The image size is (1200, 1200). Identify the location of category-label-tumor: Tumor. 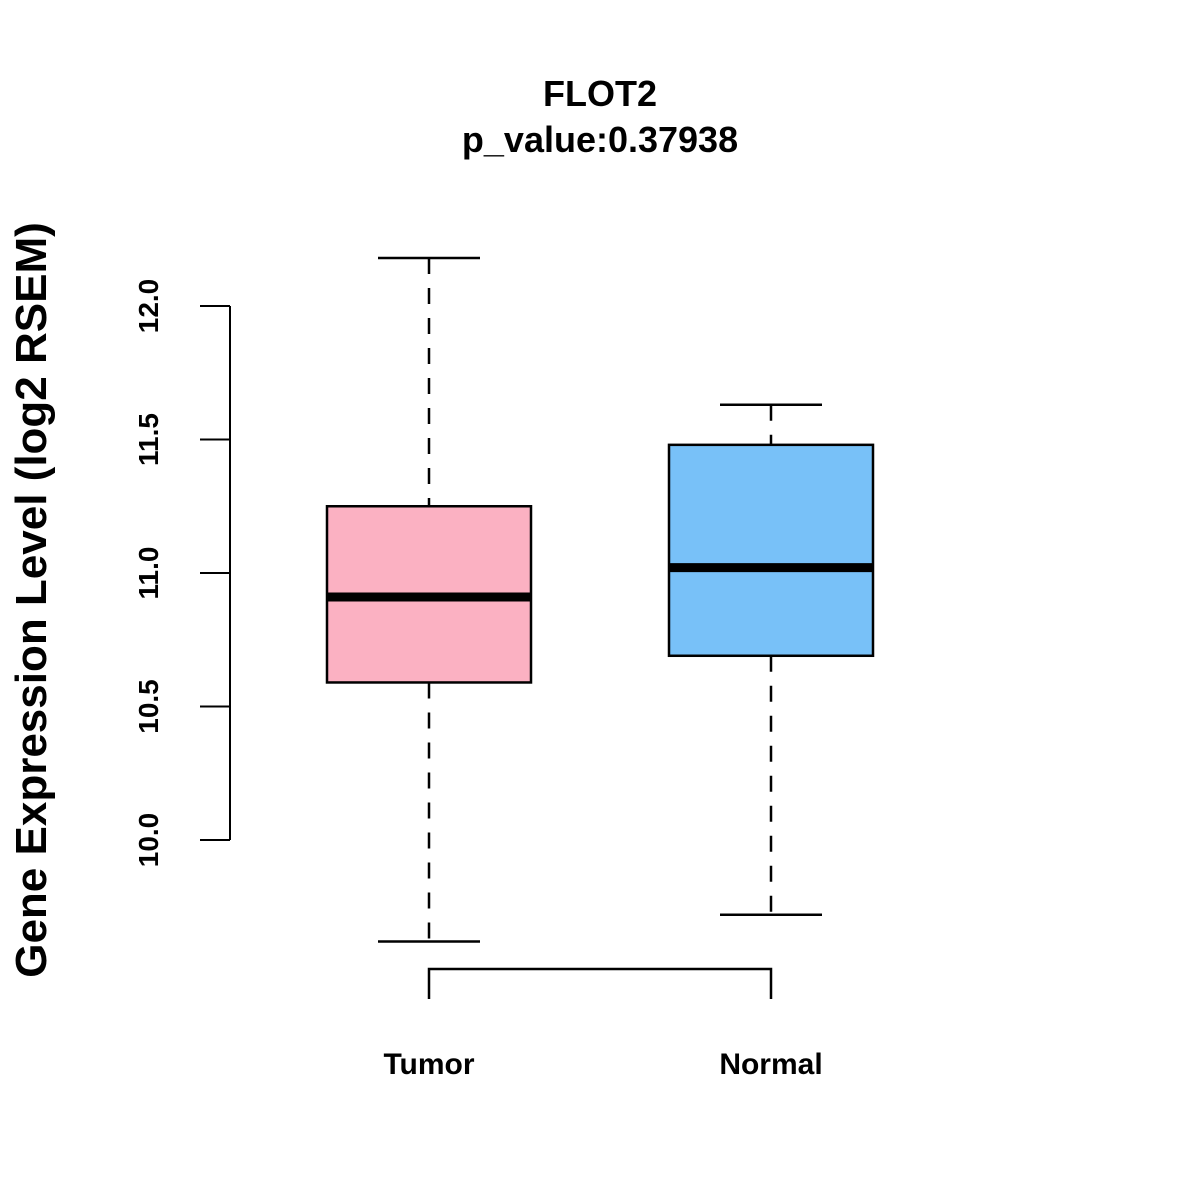
(428, 1064).